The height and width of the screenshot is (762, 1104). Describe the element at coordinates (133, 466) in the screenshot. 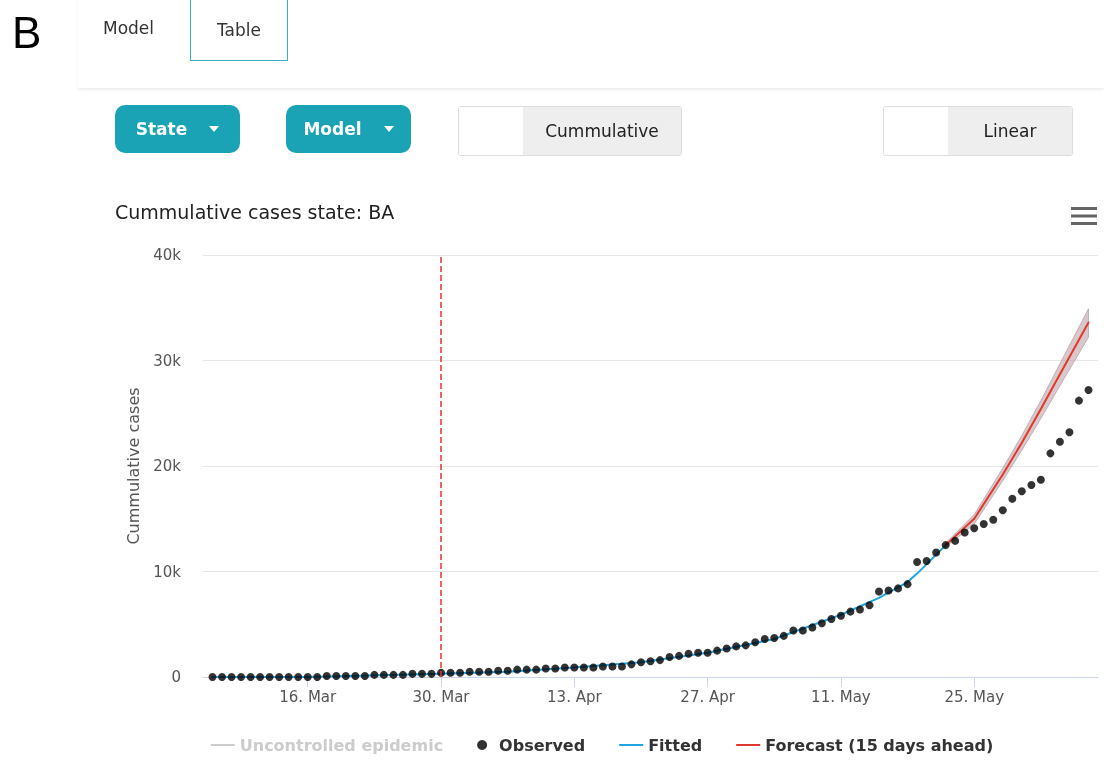

I see `y-axis-title: Cummulative cases` at that location.